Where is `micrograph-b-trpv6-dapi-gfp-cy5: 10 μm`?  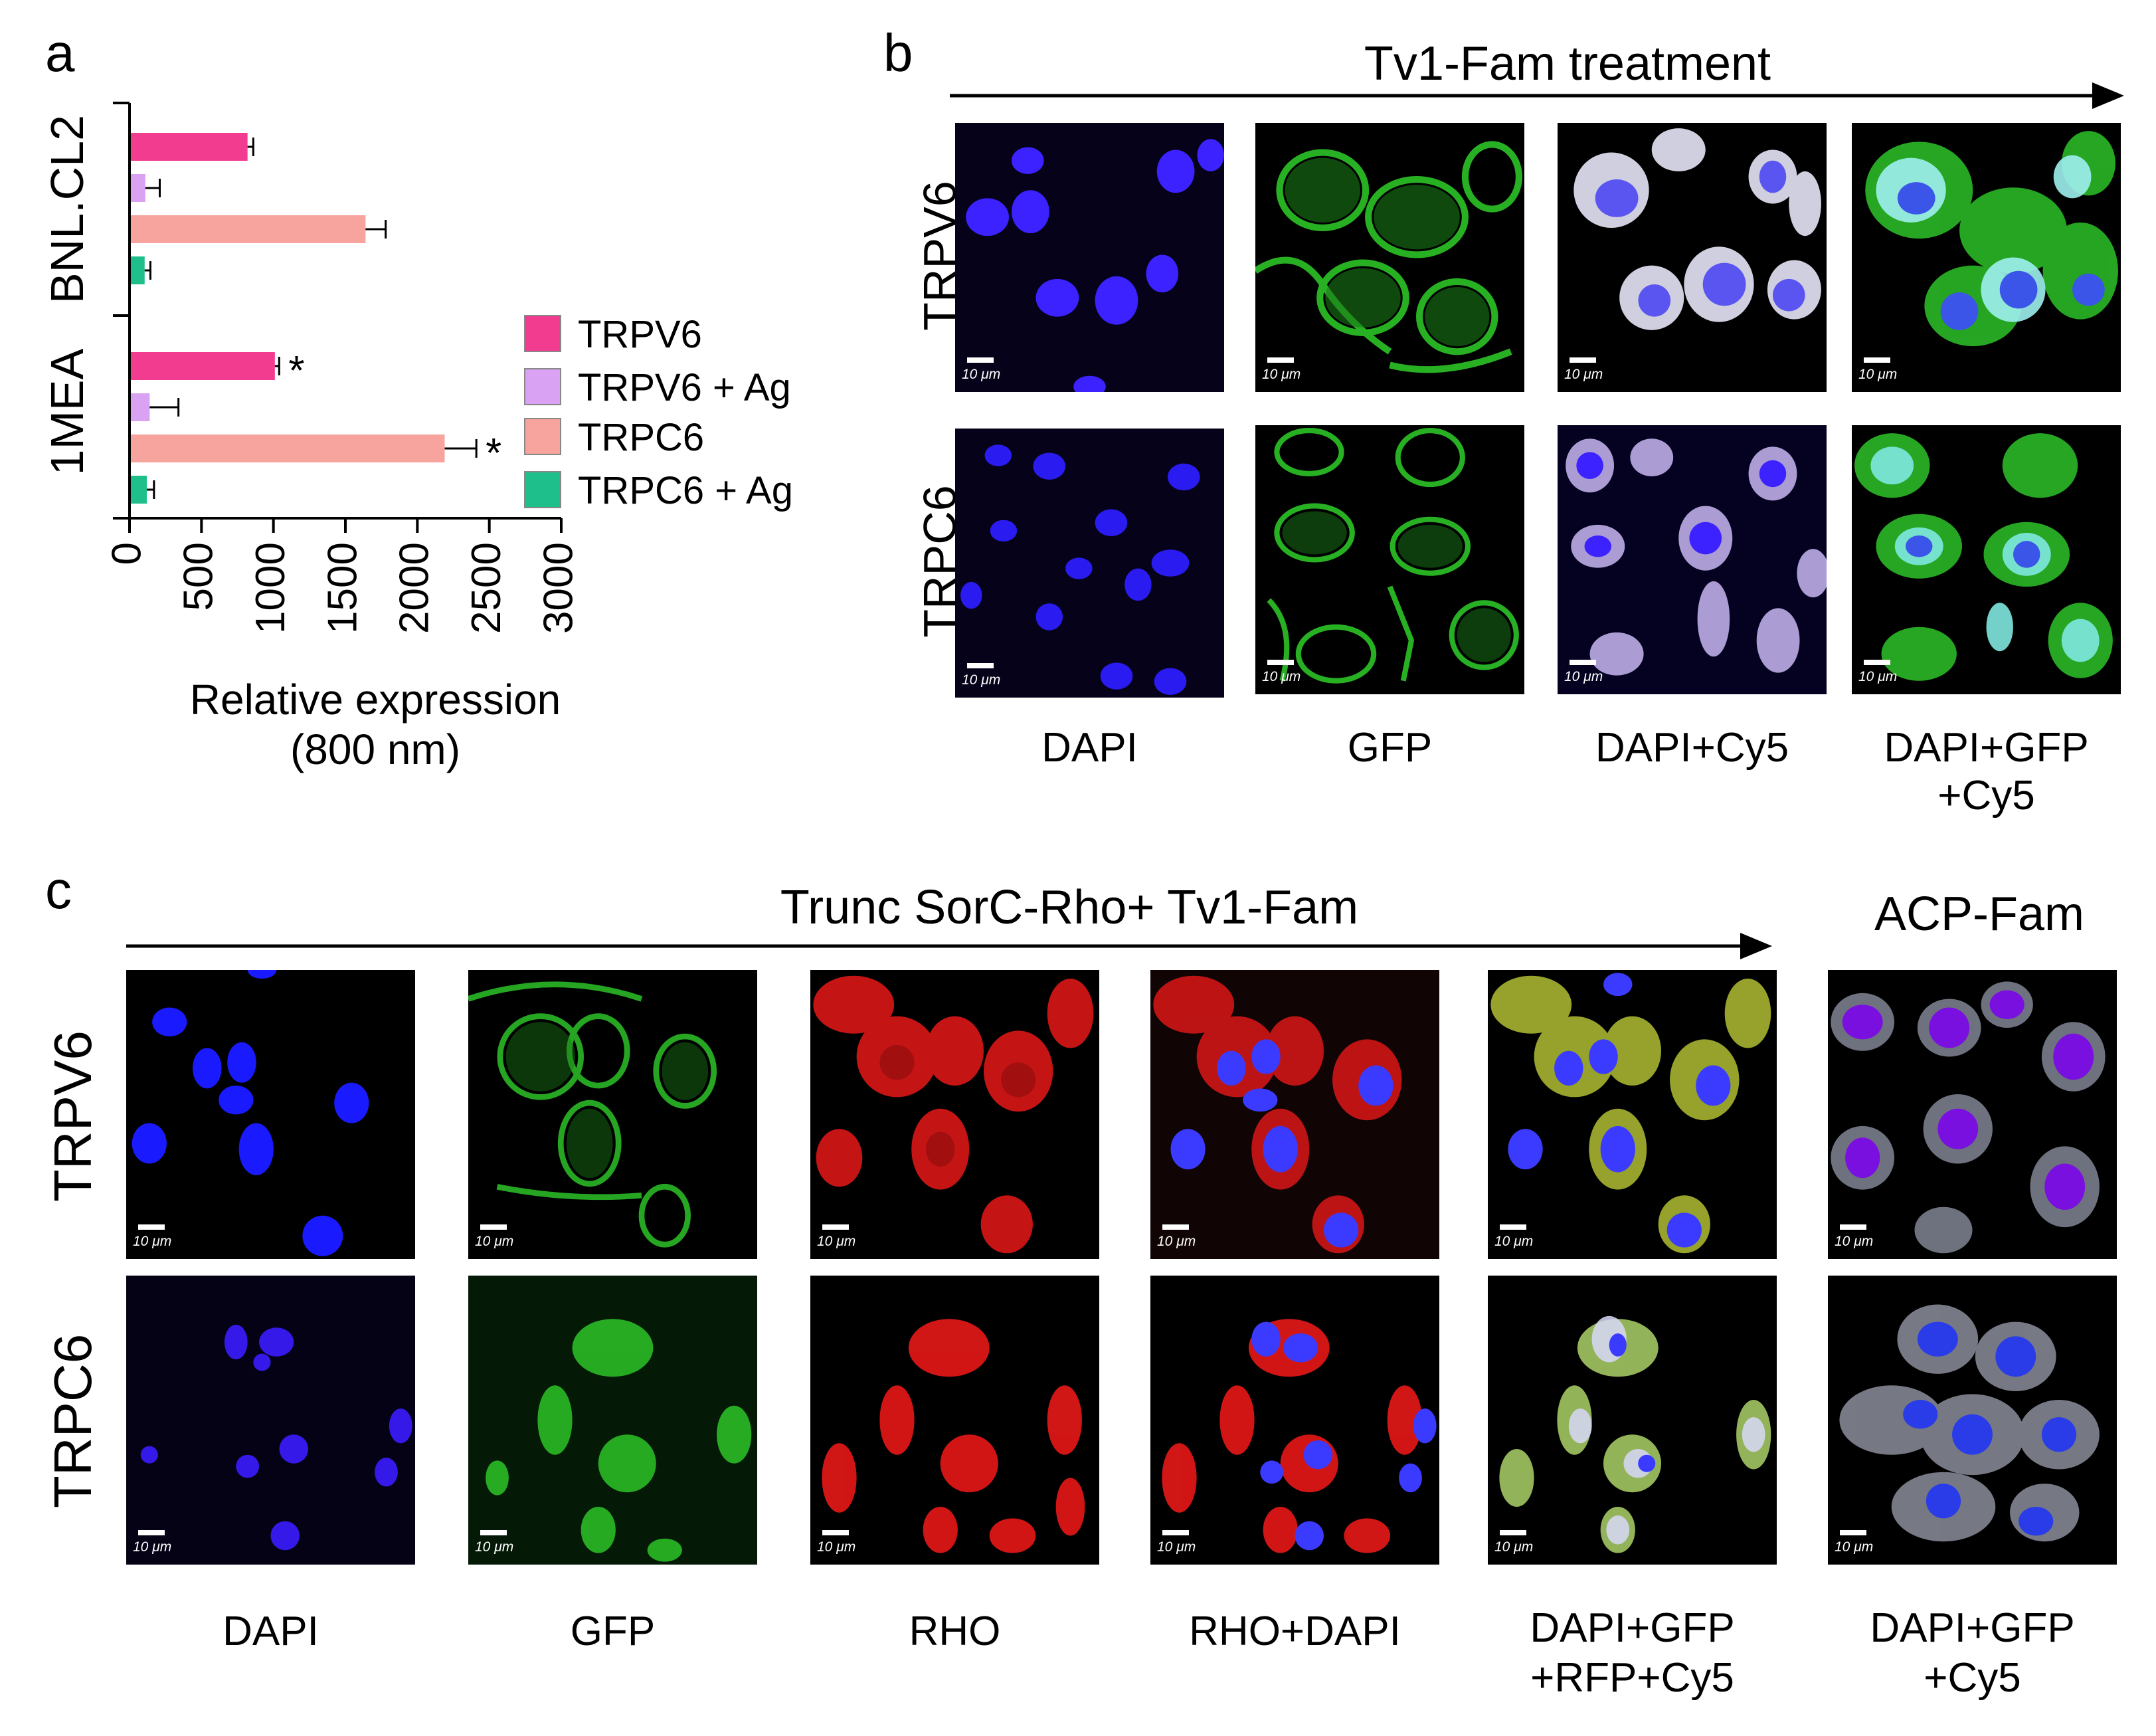
micrograph-b-trpv6-dapi-gfp-cy5: 10 μm is located at coordinates (1986, 257).